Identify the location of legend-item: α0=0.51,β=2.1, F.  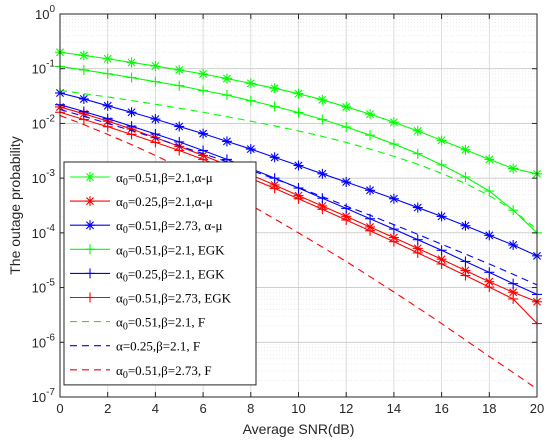
(137, 324).